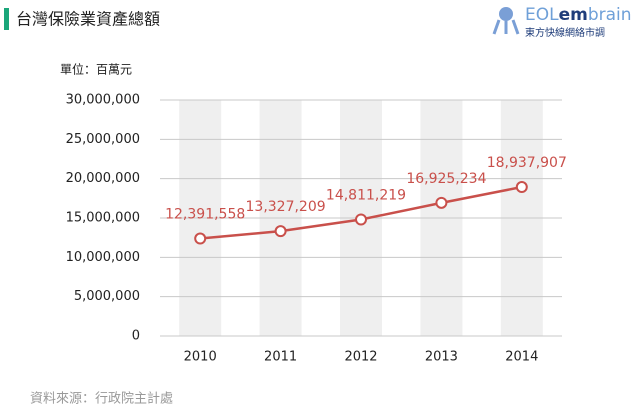 The width and height of the screenshot is (638, 414). What do you see at coordinates (527, 163) in the screenshot?
I see `data-label: 18,937,907` at bounding box center [527, 163].